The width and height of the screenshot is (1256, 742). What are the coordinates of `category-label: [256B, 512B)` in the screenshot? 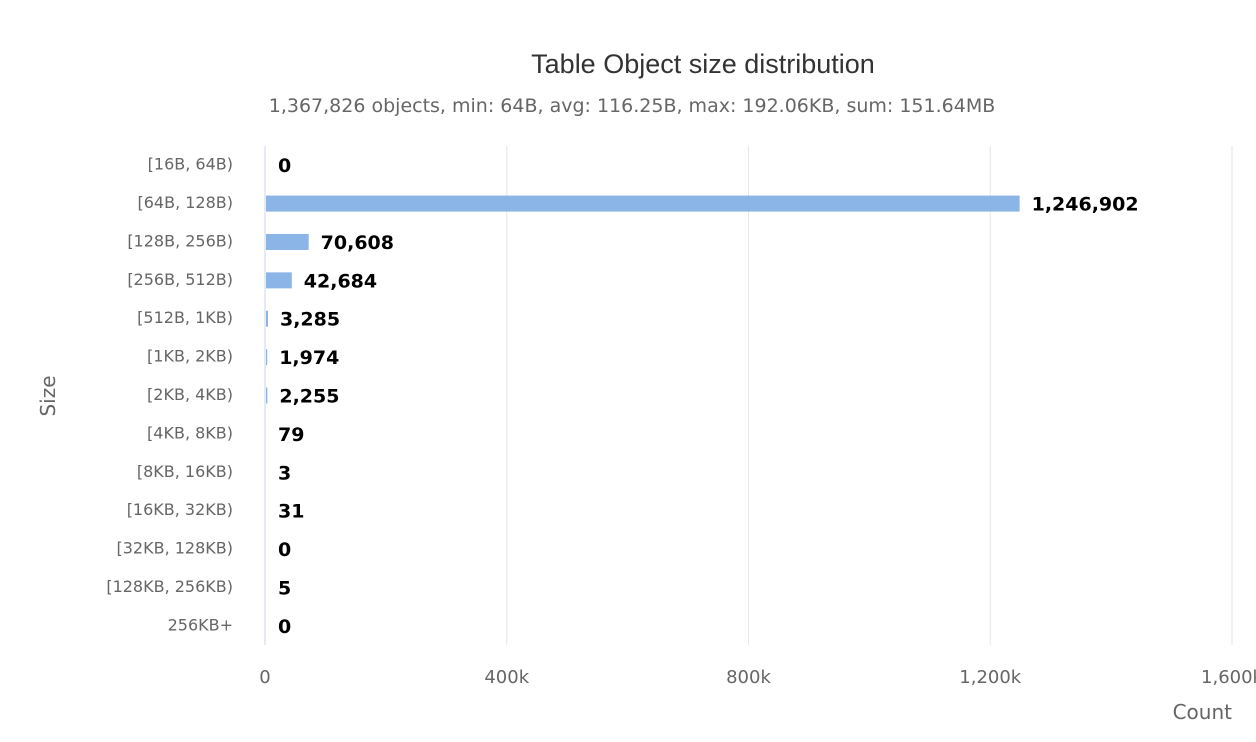 It's located at (180, 279).